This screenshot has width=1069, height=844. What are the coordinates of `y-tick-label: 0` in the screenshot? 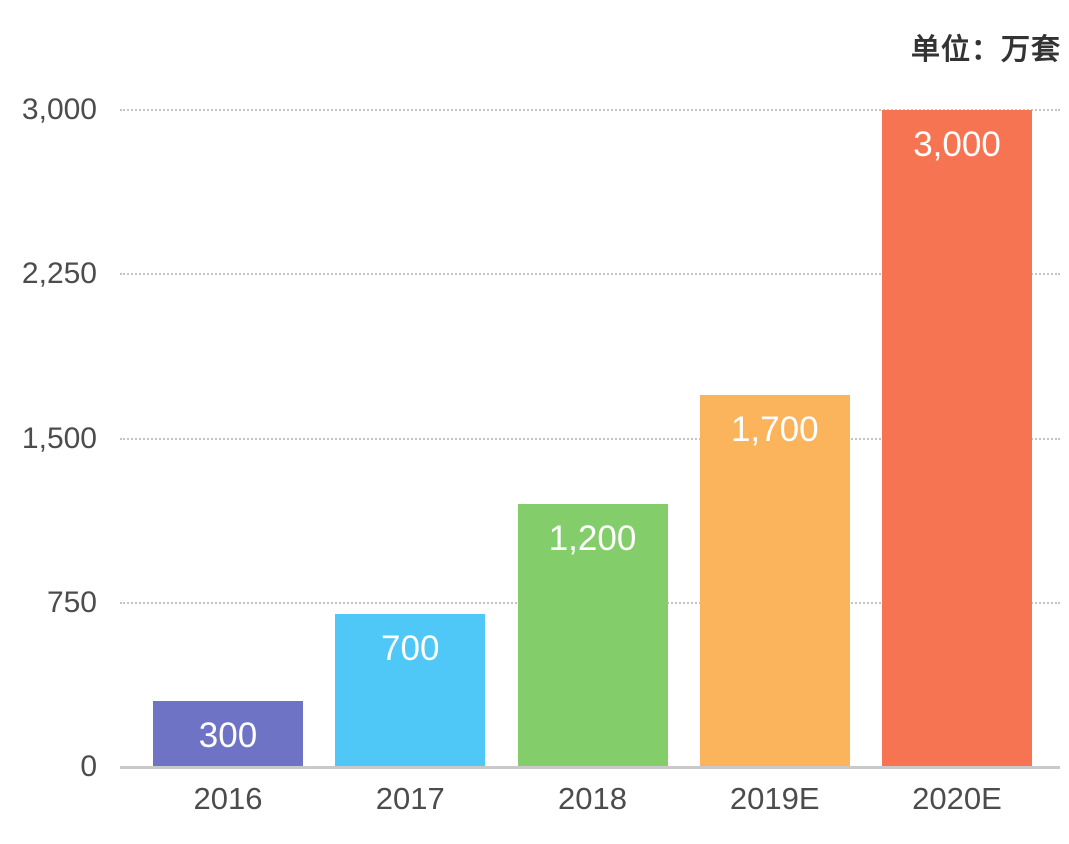 It's located at (88, 766).